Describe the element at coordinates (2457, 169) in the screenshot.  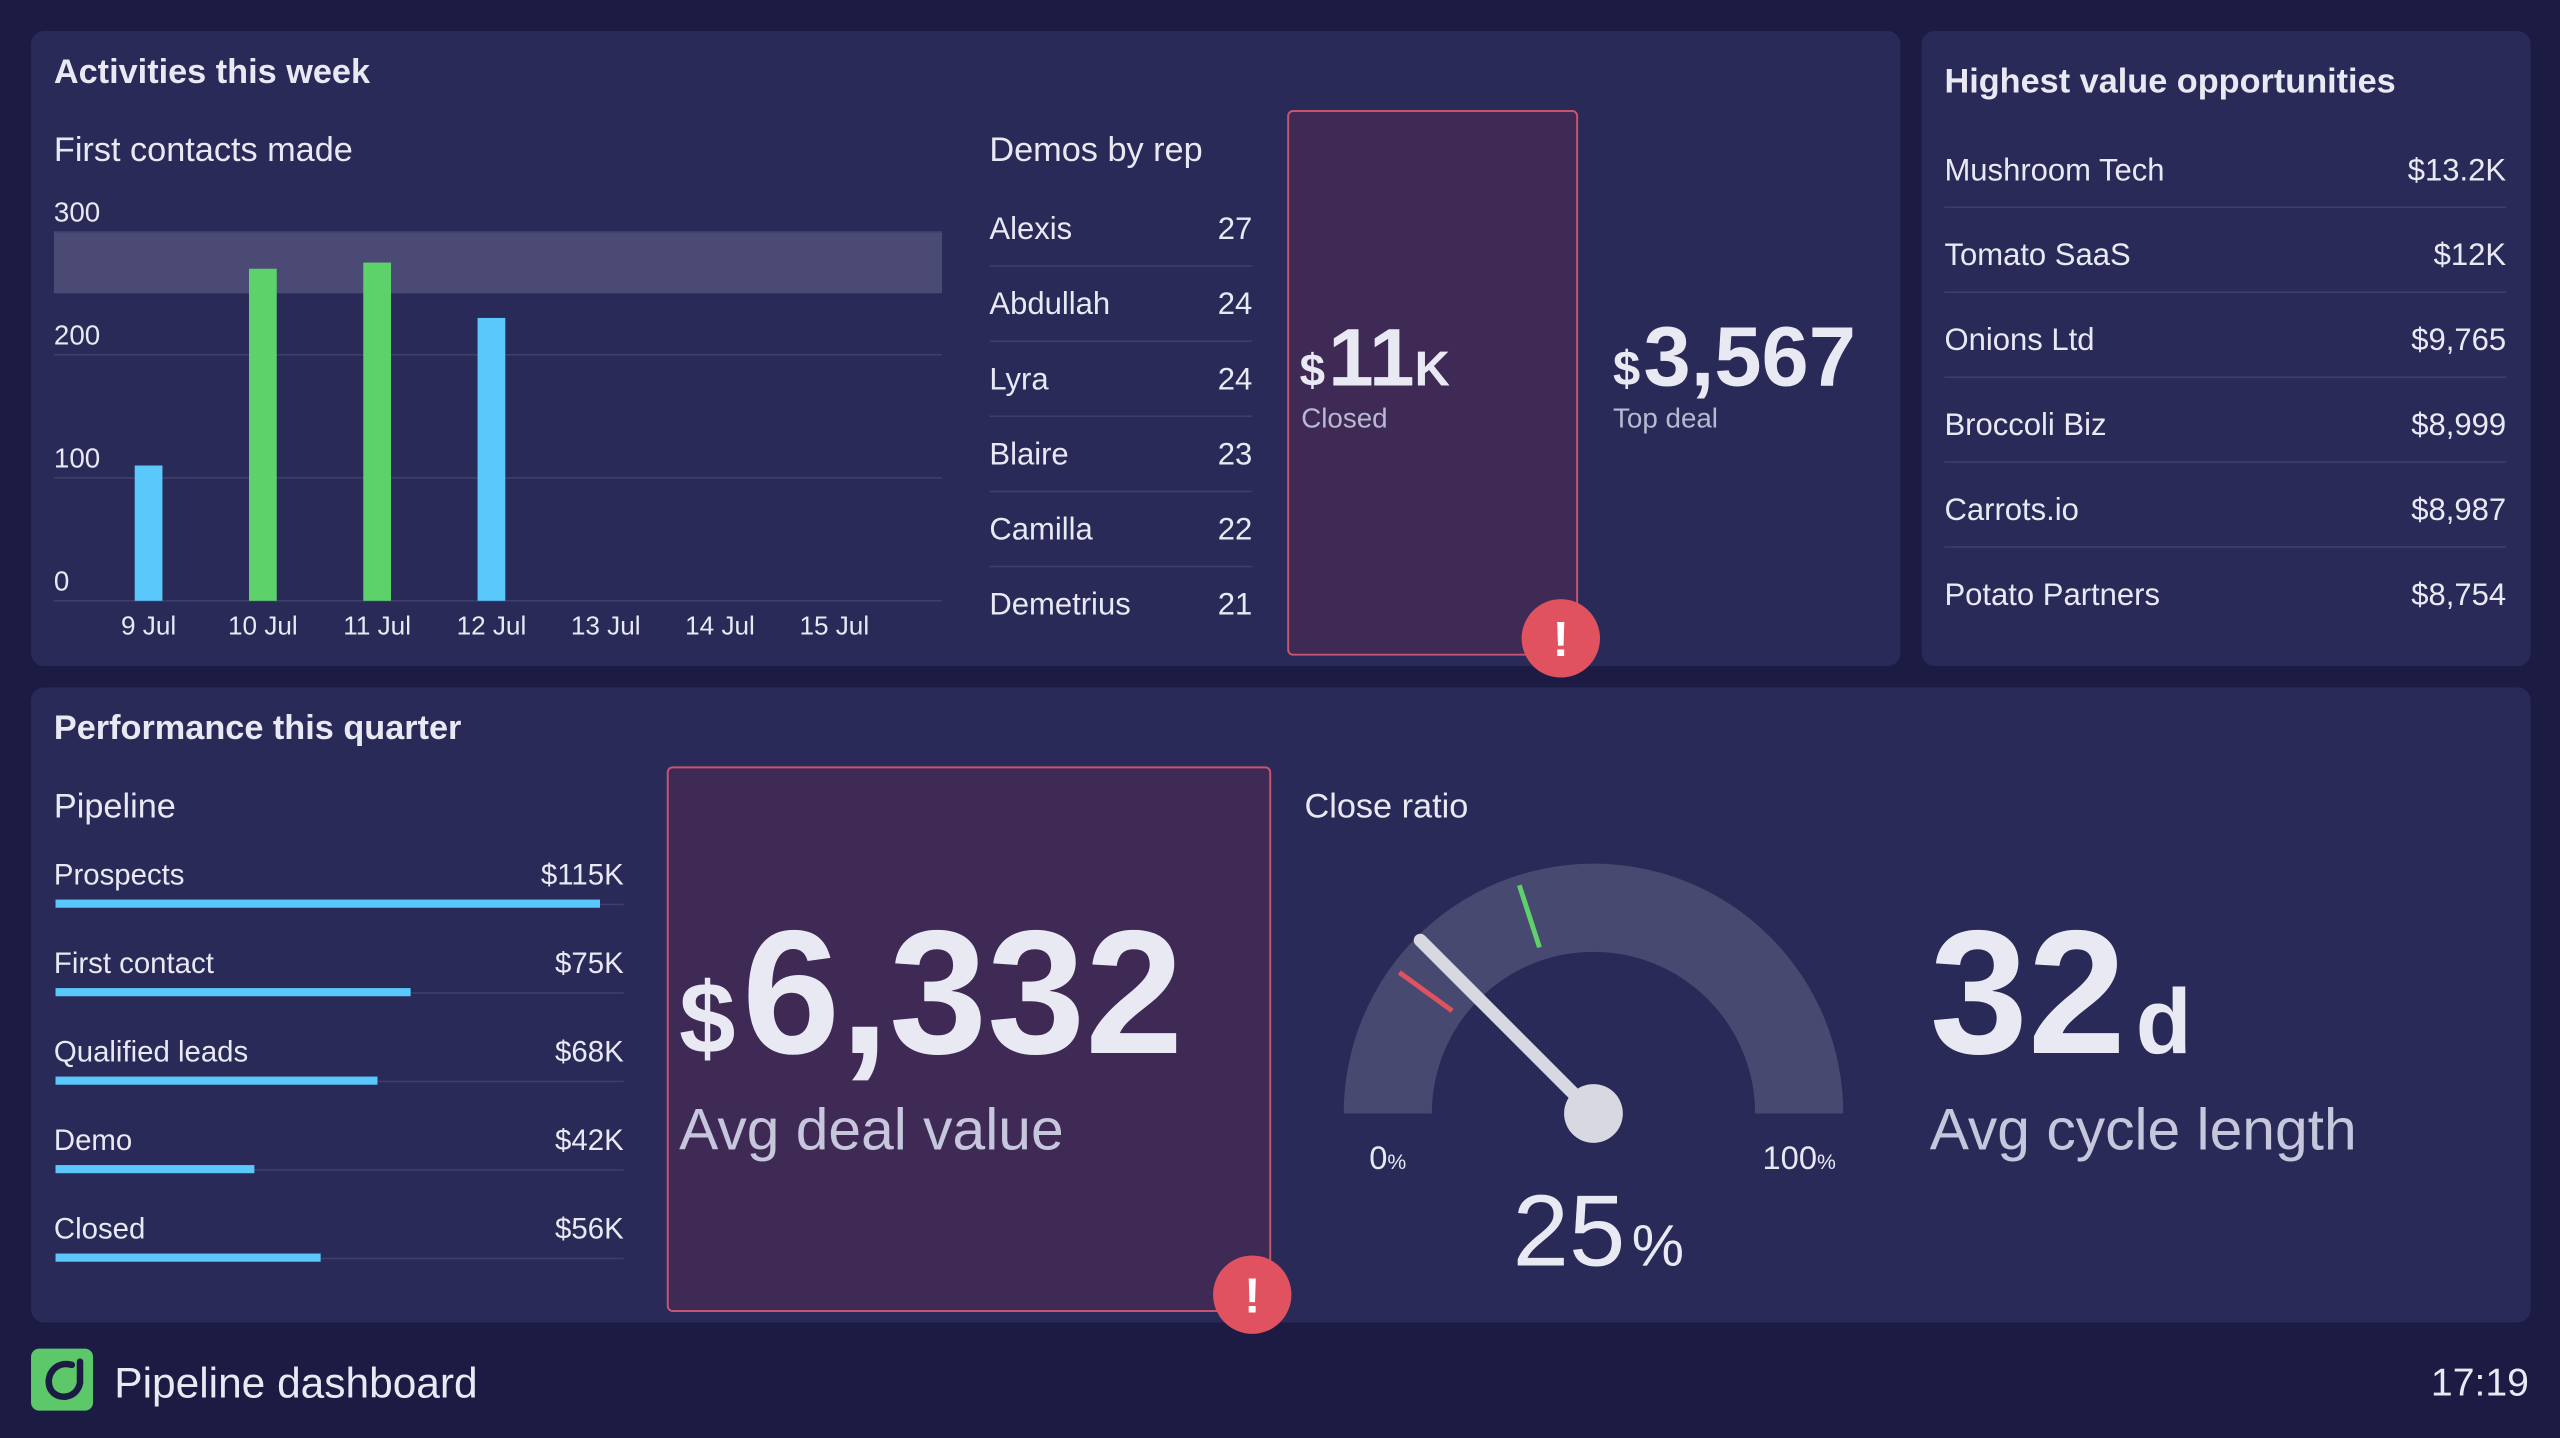
I see `opportunity-value: $13.2K` at that location.